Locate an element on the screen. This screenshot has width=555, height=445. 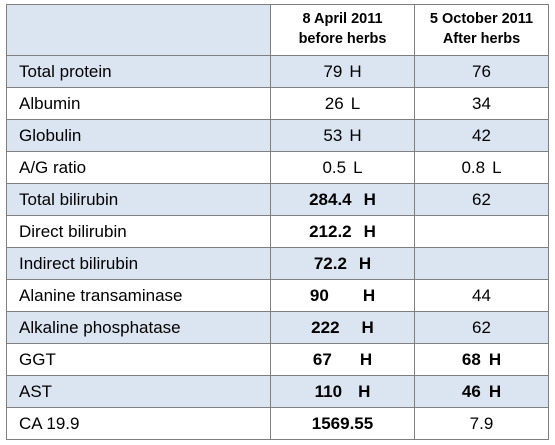
before-value-cell: 67 H is located at coordinates (342, 359).